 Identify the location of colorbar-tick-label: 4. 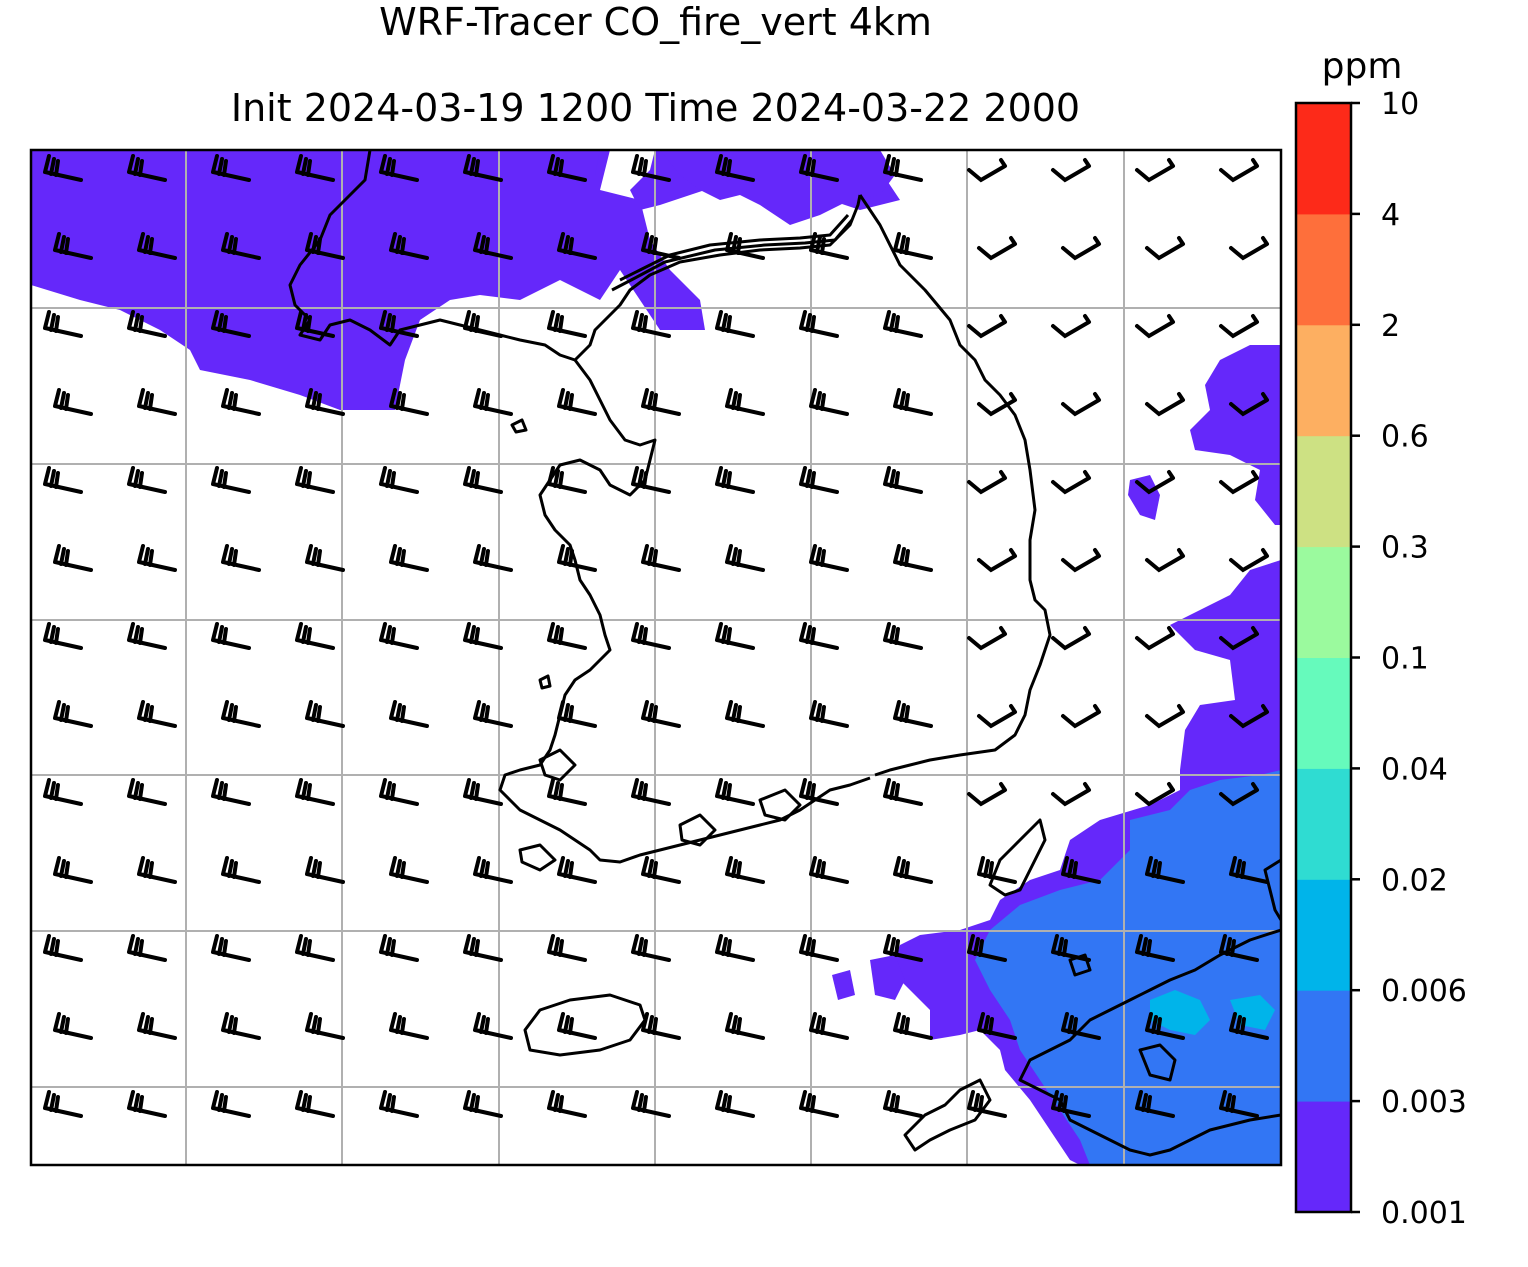
(1390, 215).